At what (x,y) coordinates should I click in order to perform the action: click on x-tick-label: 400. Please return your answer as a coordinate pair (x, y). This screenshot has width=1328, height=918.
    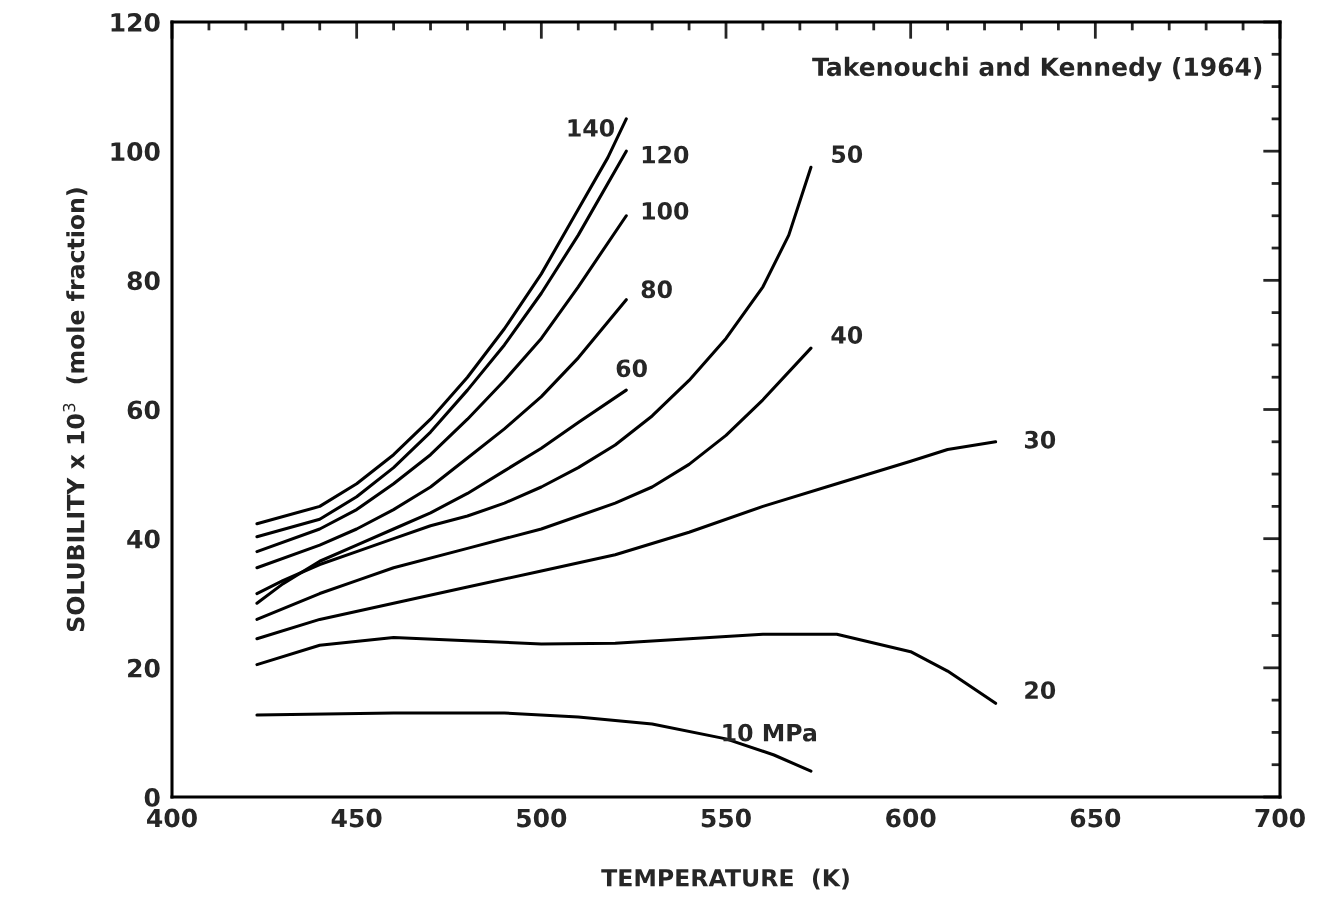
    Looking at the image, I should click on (172, 818).